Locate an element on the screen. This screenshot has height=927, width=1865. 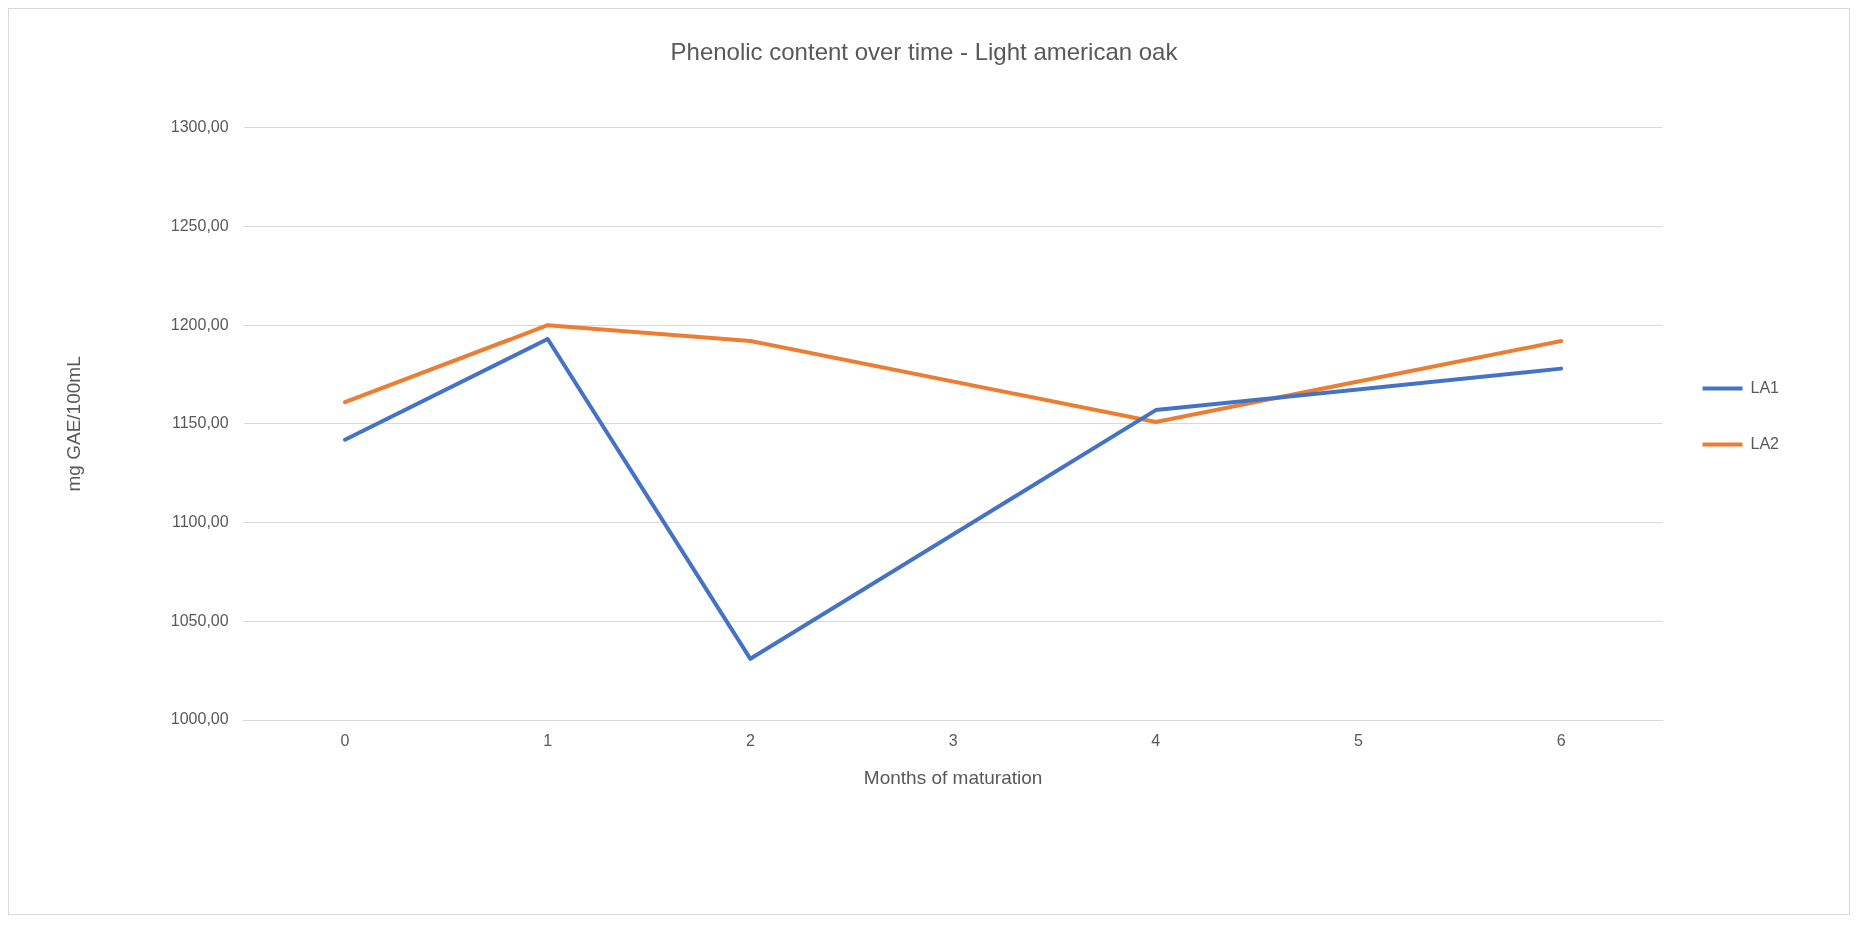
y-tick-label: 1000,00 is located at coordinates (199, 719).